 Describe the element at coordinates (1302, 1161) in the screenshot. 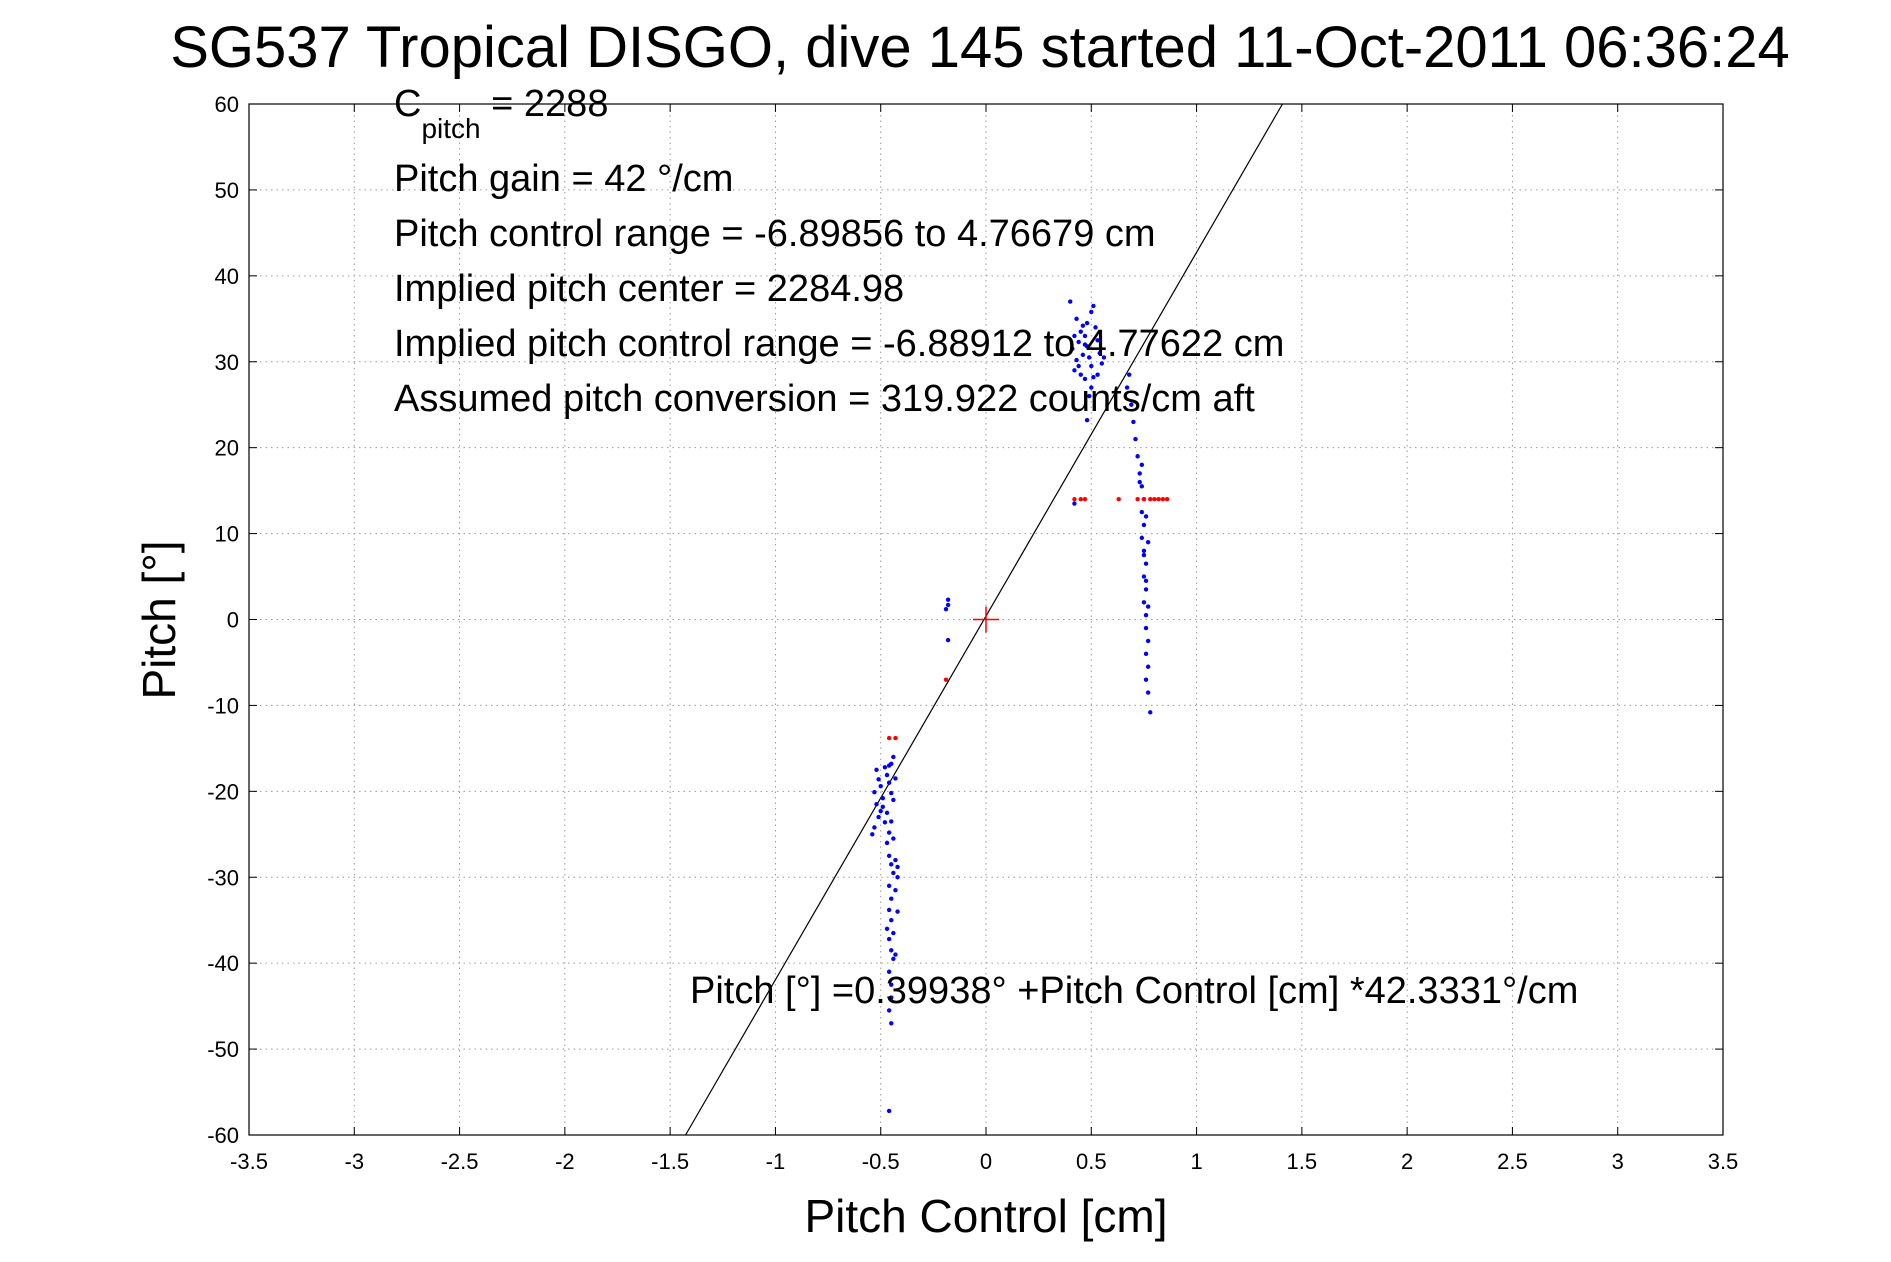

I see `x-tick-label: 1.5` at that location.